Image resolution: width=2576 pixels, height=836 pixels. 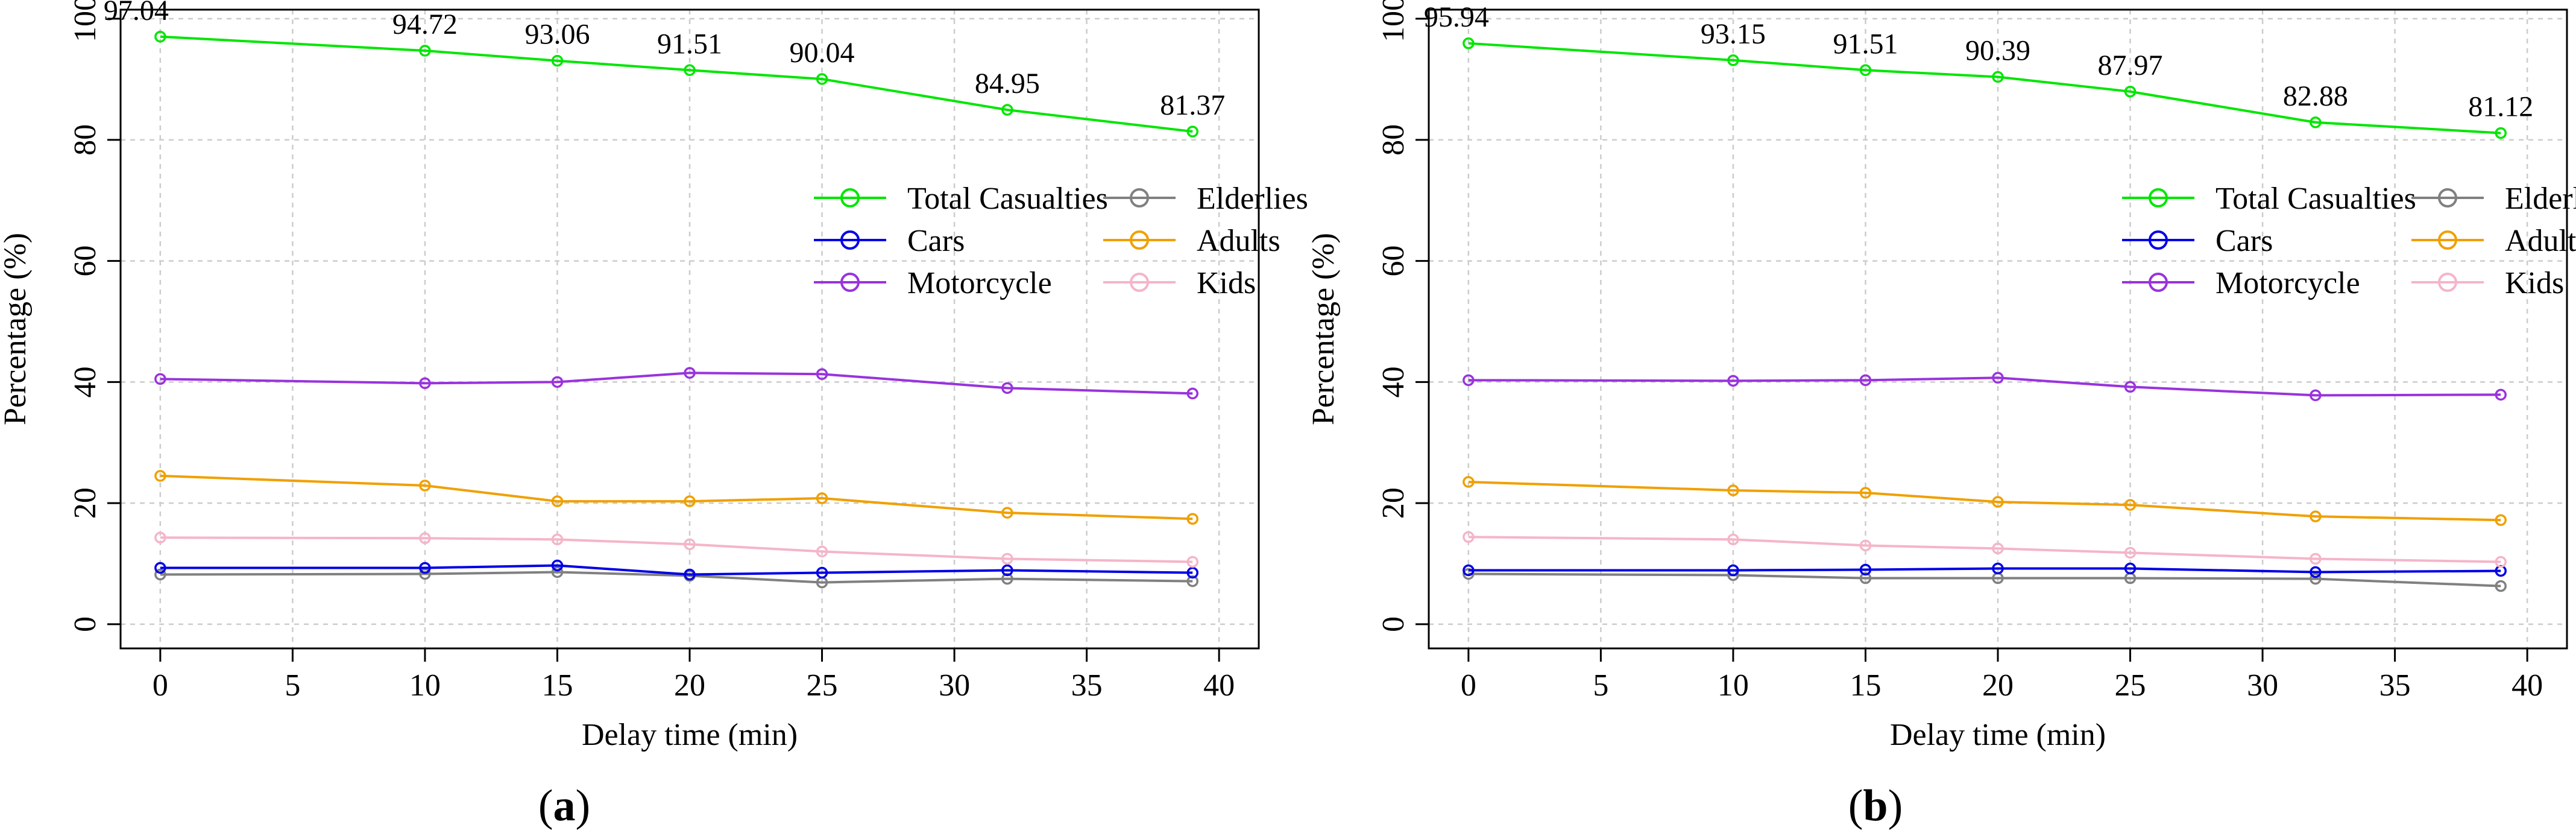 What do you see at coordinates (676, 570) in the screenshot?
I see `series-line-cars` at bounding box center [676, 570].